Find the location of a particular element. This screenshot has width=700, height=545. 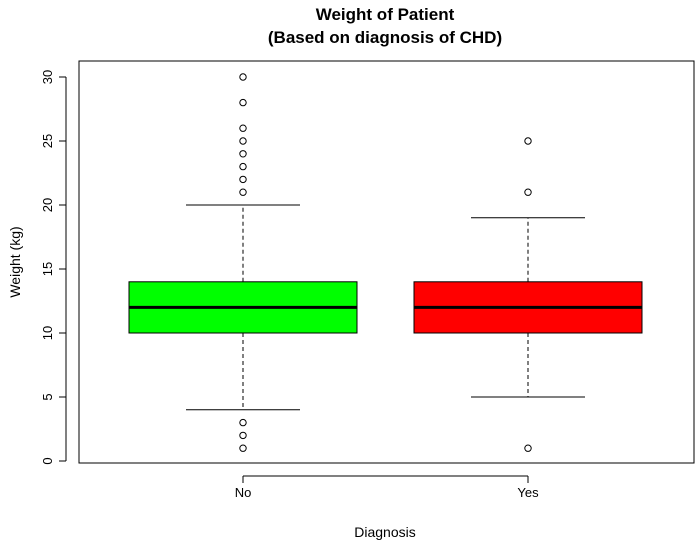

y-tick-label: 15 is located at coordinates (47, 269).